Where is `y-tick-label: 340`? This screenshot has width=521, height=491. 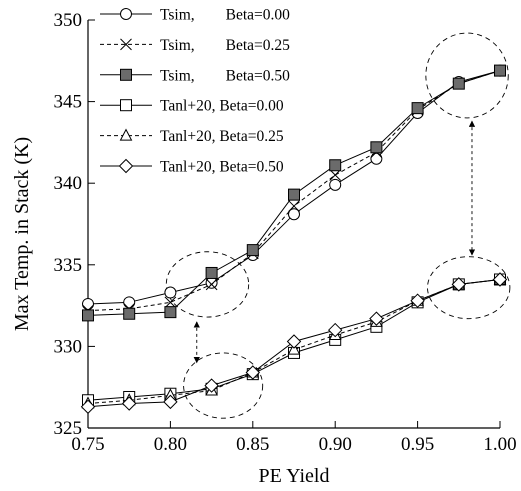
y-tick-label: 340 is located at coordinates (68, 183).